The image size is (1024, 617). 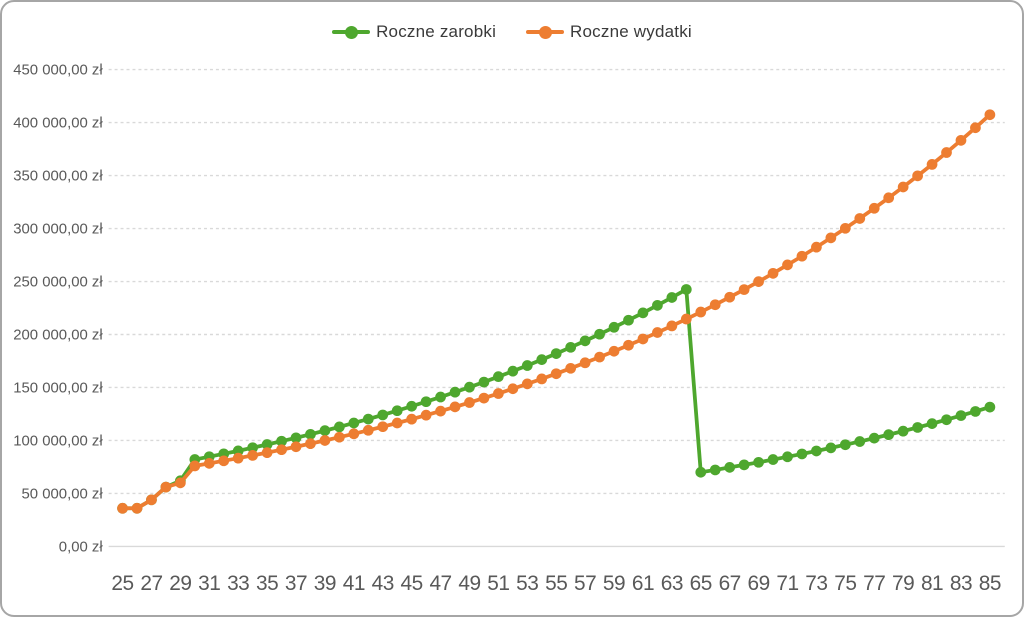 I want to click on svg-text: 77, so click(x=874, y=583).